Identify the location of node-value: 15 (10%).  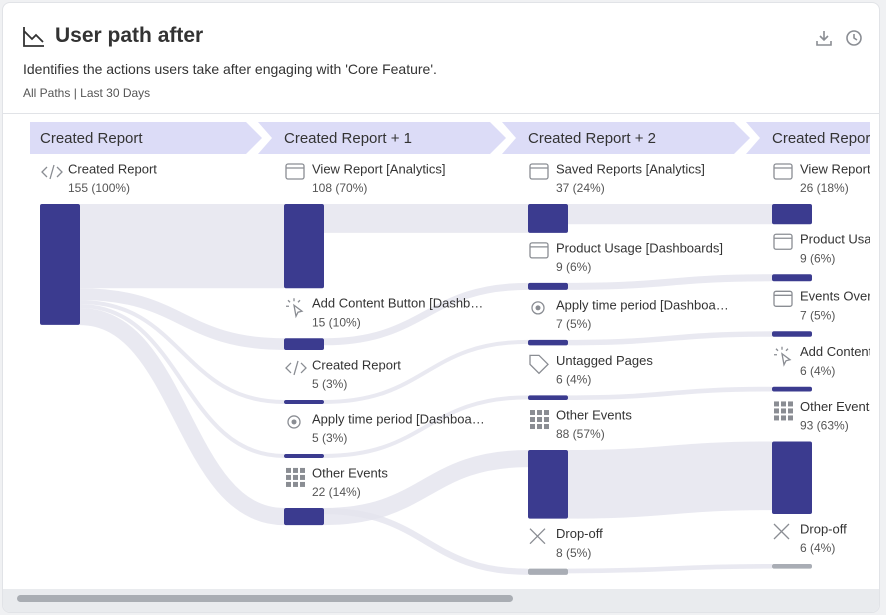
(336, 322).